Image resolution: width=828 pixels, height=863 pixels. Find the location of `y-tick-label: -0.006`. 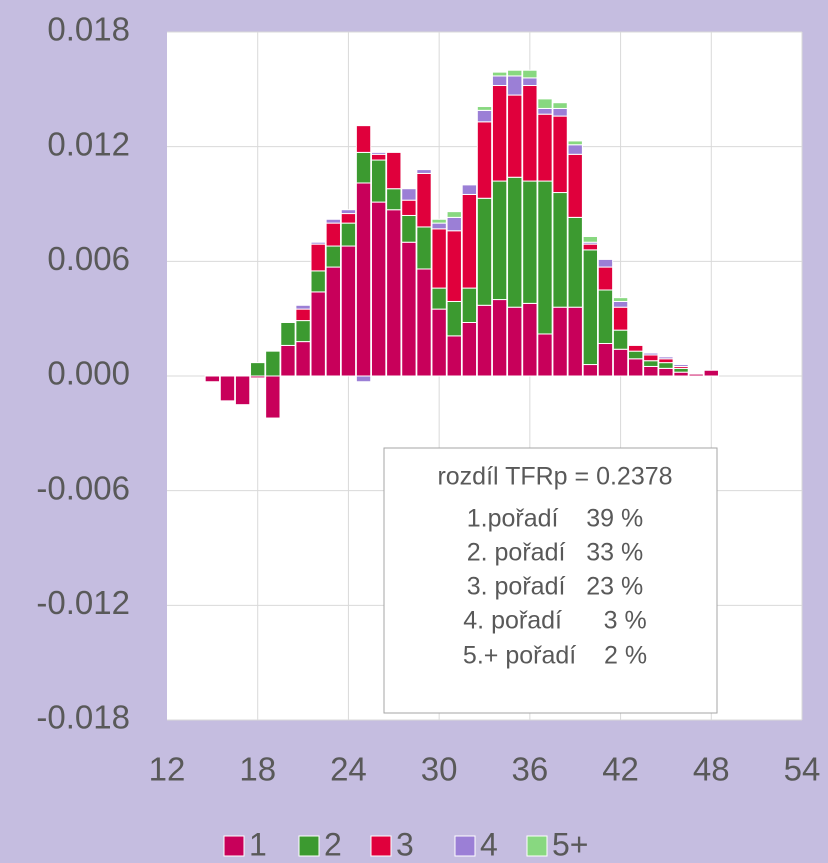

y-tick-label: -0.006 is located at coordinates (83, 487).